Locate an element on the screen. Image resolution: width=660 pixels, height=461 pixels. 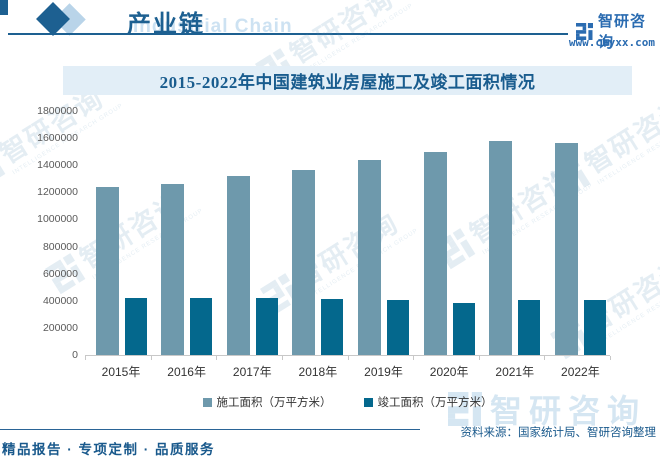
brand-name: 智研咨询 is located at coordinates (622, 32).